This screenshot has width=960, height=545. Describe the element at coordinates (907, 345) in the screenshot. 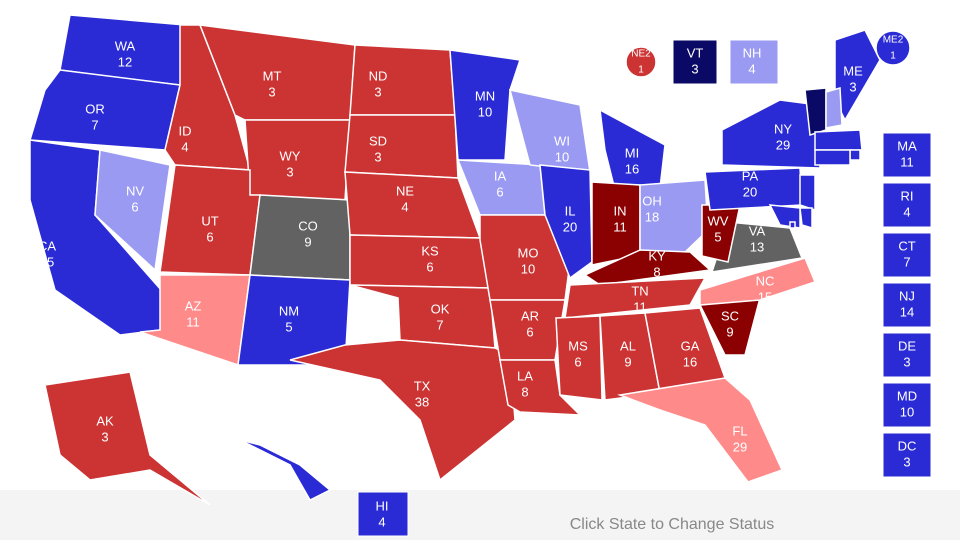

I see `state-abbr: DE` at that location.